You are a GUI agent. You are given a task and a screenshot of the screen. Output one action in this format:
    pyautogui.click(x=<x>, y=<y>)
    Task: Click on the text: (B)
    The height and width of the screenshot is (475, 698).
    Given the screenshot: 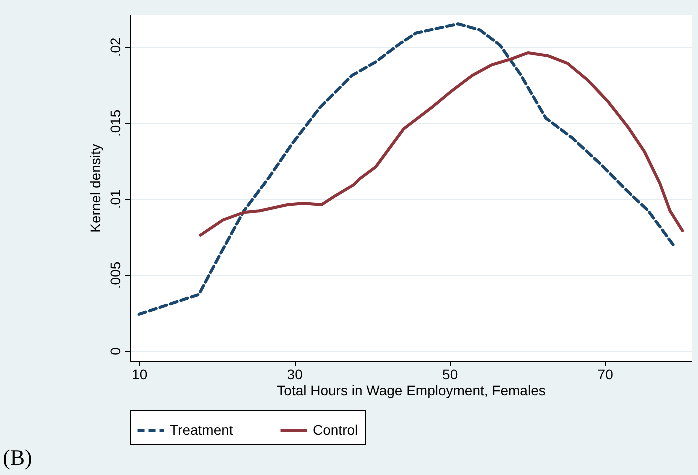 What is the action you would take?
    pyautogui.click(x=17, y=457)
    